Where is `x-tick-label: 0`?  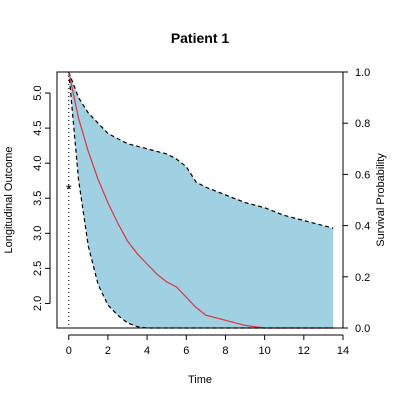
x-tick-label: 0 is located at coordinates (69, 351).